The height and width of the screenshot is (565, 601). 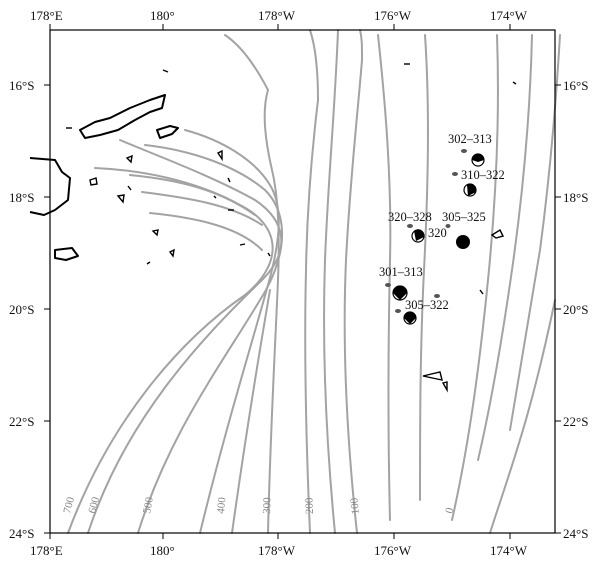 I want to click on left-axis-labels: 16°S 18°S 20°S 22°S 24°S, so click(x=21, y=309).